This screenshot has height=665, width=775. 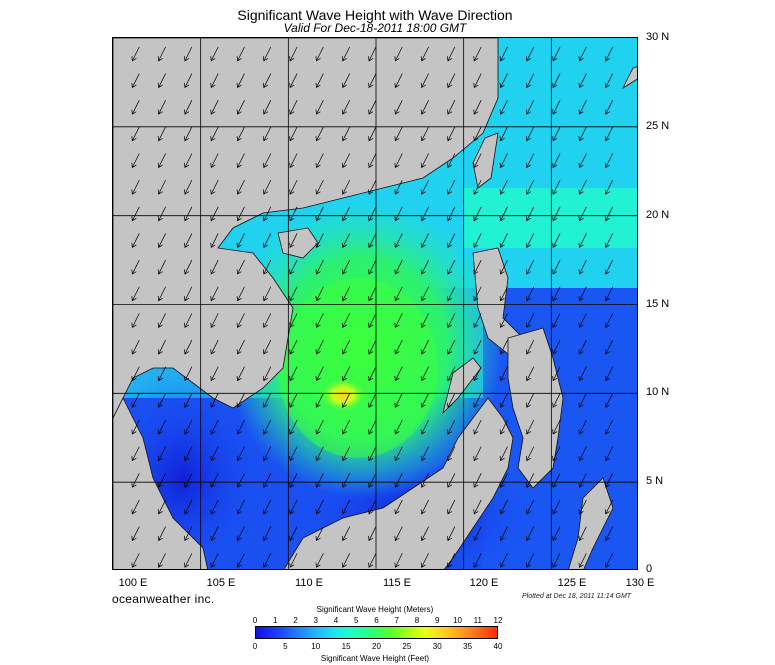 I want to click on colorbar-meter-tick: 5, so click(x=356, y=620).